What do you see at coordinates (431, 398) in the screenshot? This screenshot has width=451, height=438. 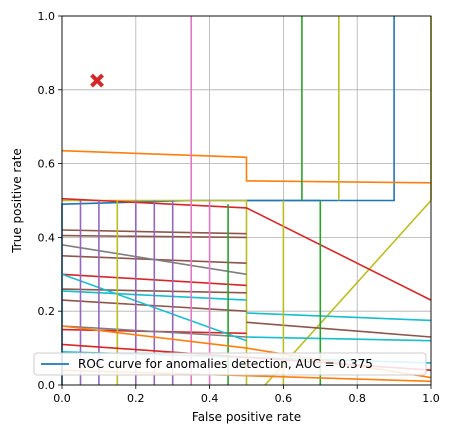 I see `x-tick-label: 1.0` at bounding box center [431, 398].